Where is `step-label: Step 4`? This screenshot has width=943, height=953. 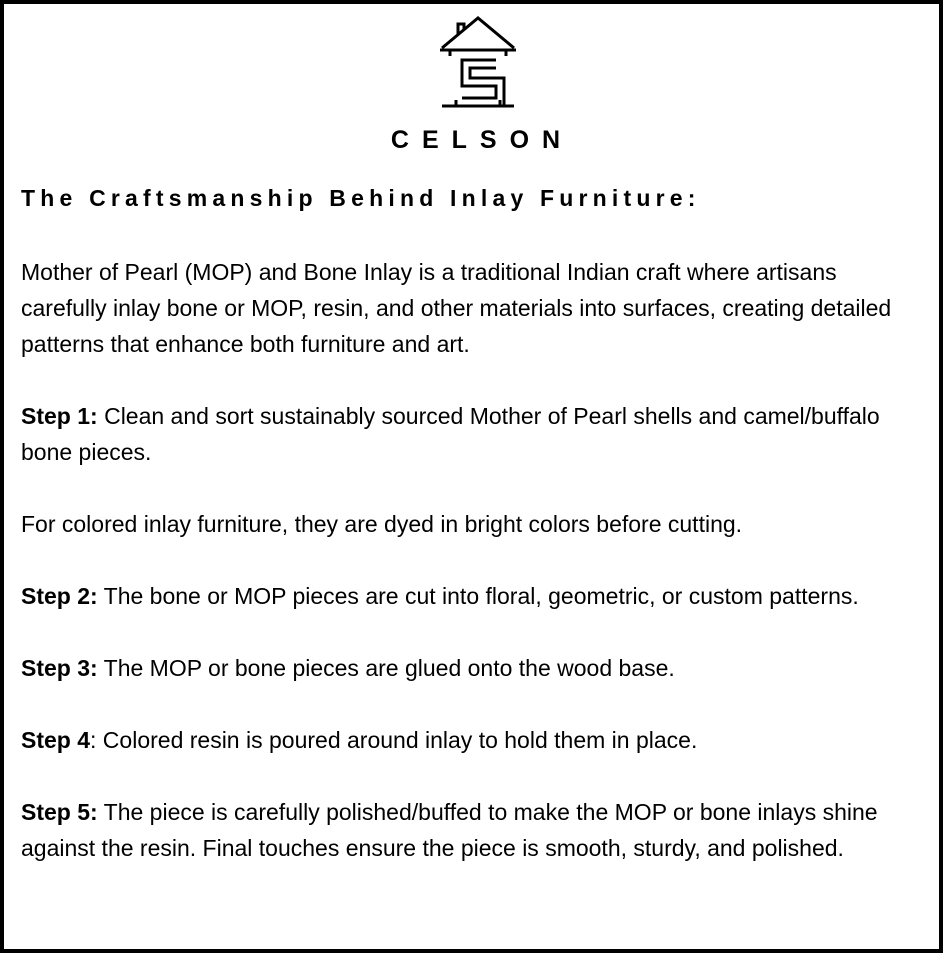 step-label: Step 4 is located at coordinates (56, 740).